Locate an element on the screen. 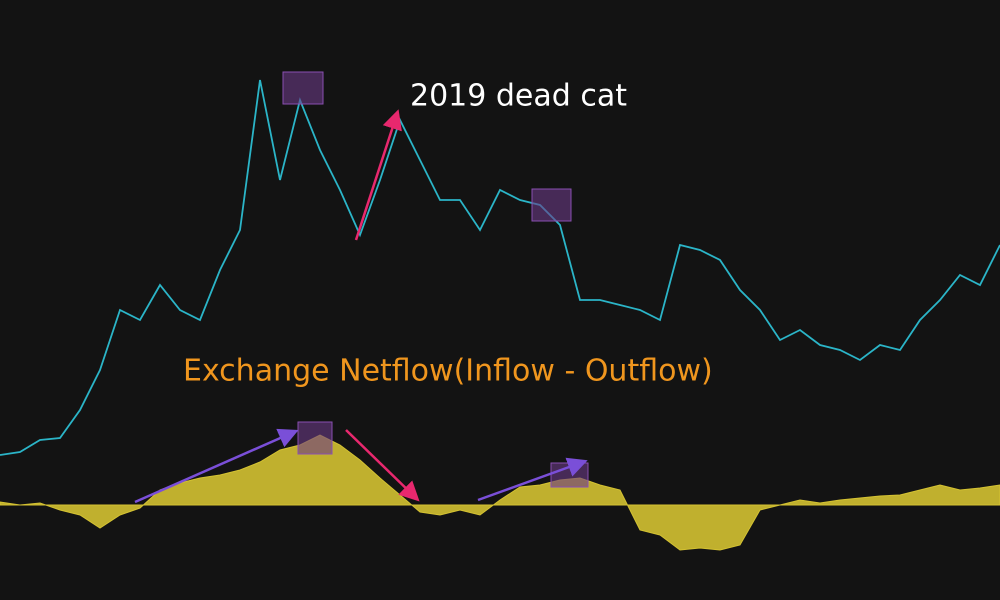 Image resolution: width=1000 pixels, height=600 pixels. annotation: Exchange Netflow(Inflow - Outflow) is located at coordinates (448, 371).